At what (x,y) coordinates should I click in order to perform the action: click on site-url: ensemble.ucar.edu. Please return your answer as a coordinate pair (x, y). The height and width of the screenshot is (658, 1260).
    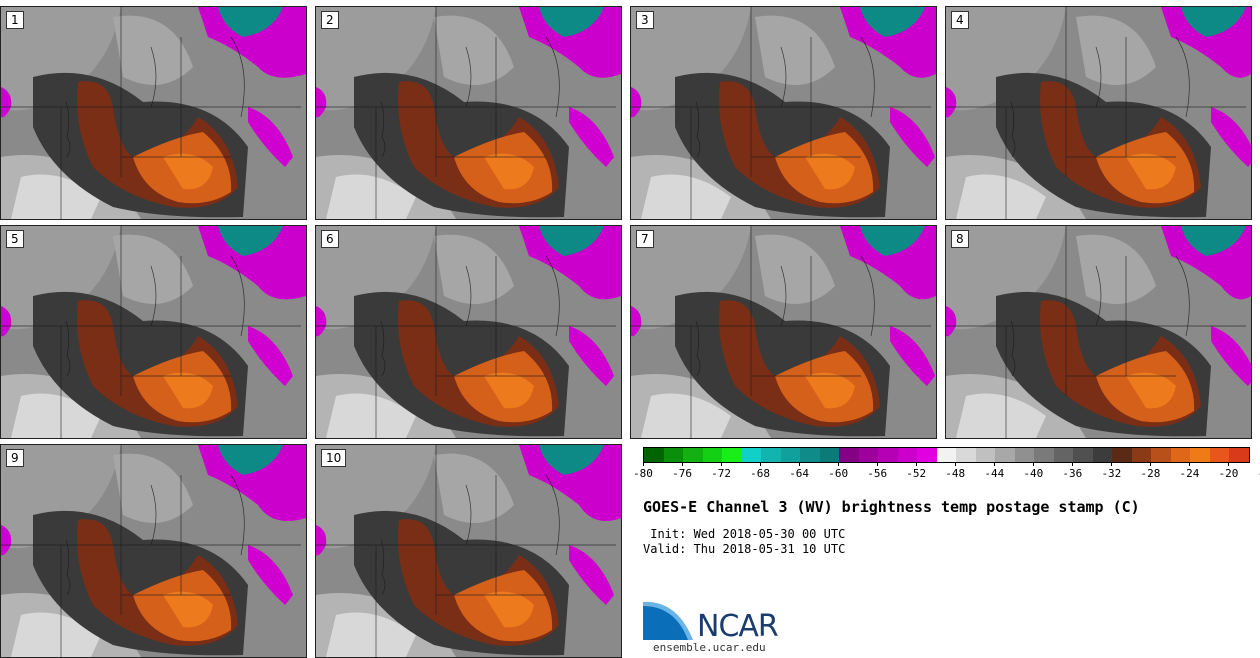
    Looking at the image, I should click on (709, 647).